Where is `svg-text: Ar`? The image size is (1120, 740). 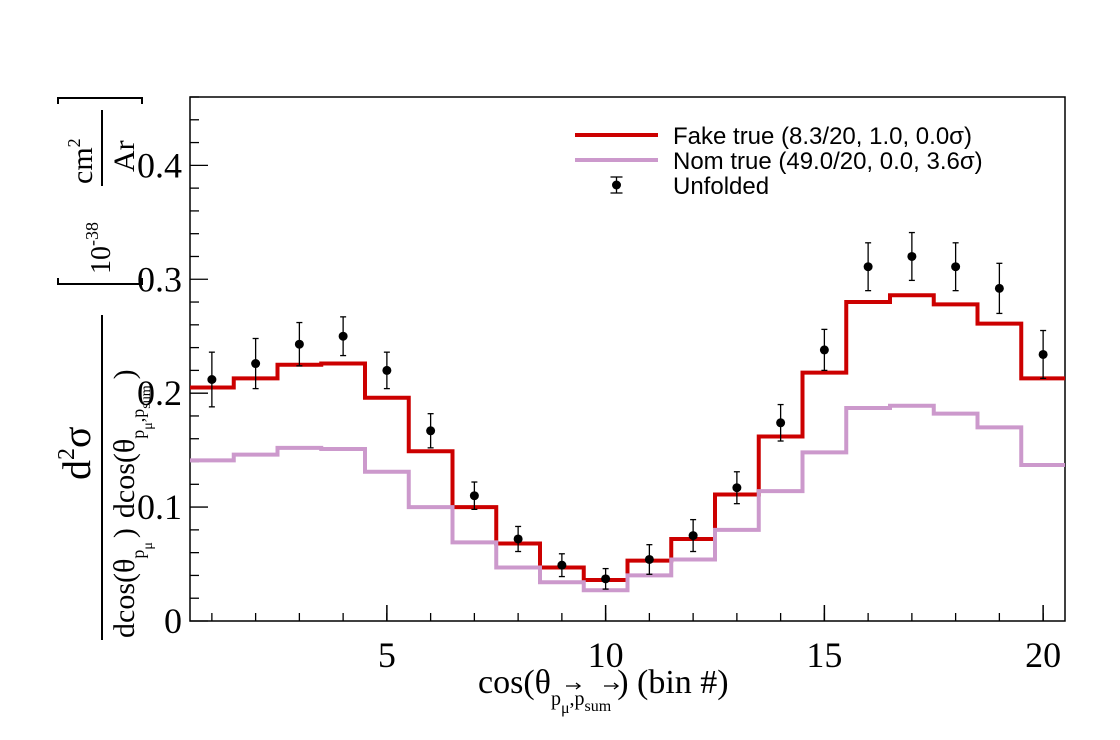
svg-text: Ar is located at coordinates (124, 156).